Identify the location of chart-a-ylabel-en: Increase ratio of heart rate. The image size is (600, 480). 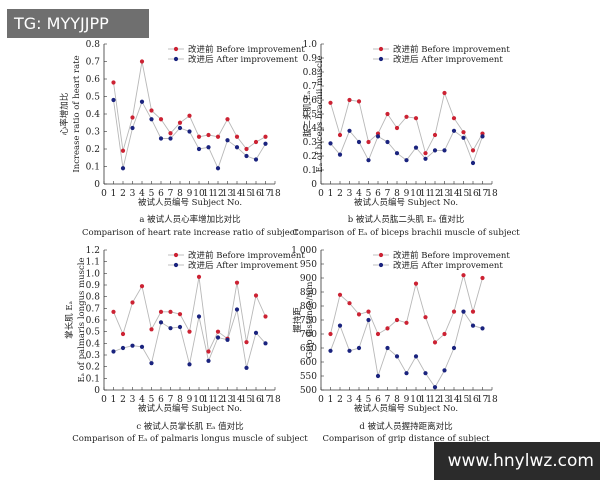
(77, 113).